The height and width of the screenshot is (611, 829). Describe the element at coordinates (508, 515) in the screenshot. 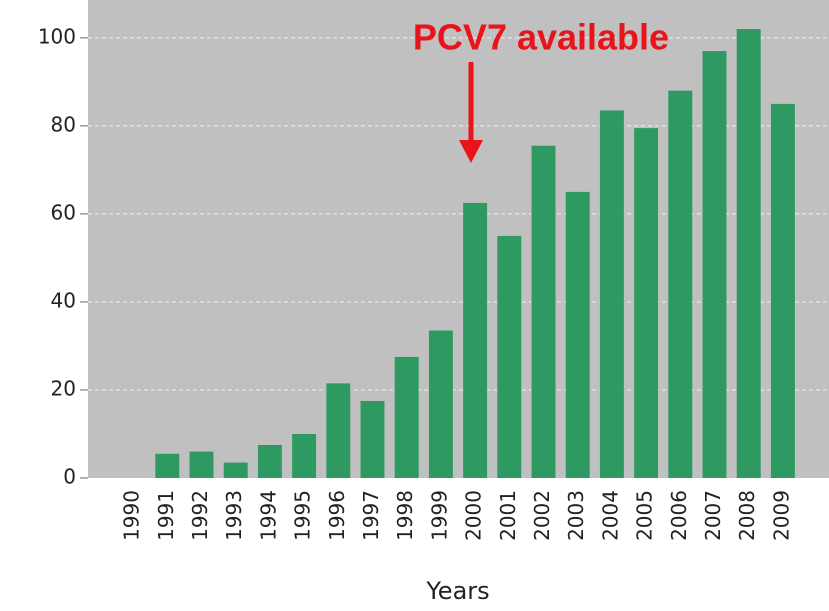

I see `x-tick-label: 2001` at that location.